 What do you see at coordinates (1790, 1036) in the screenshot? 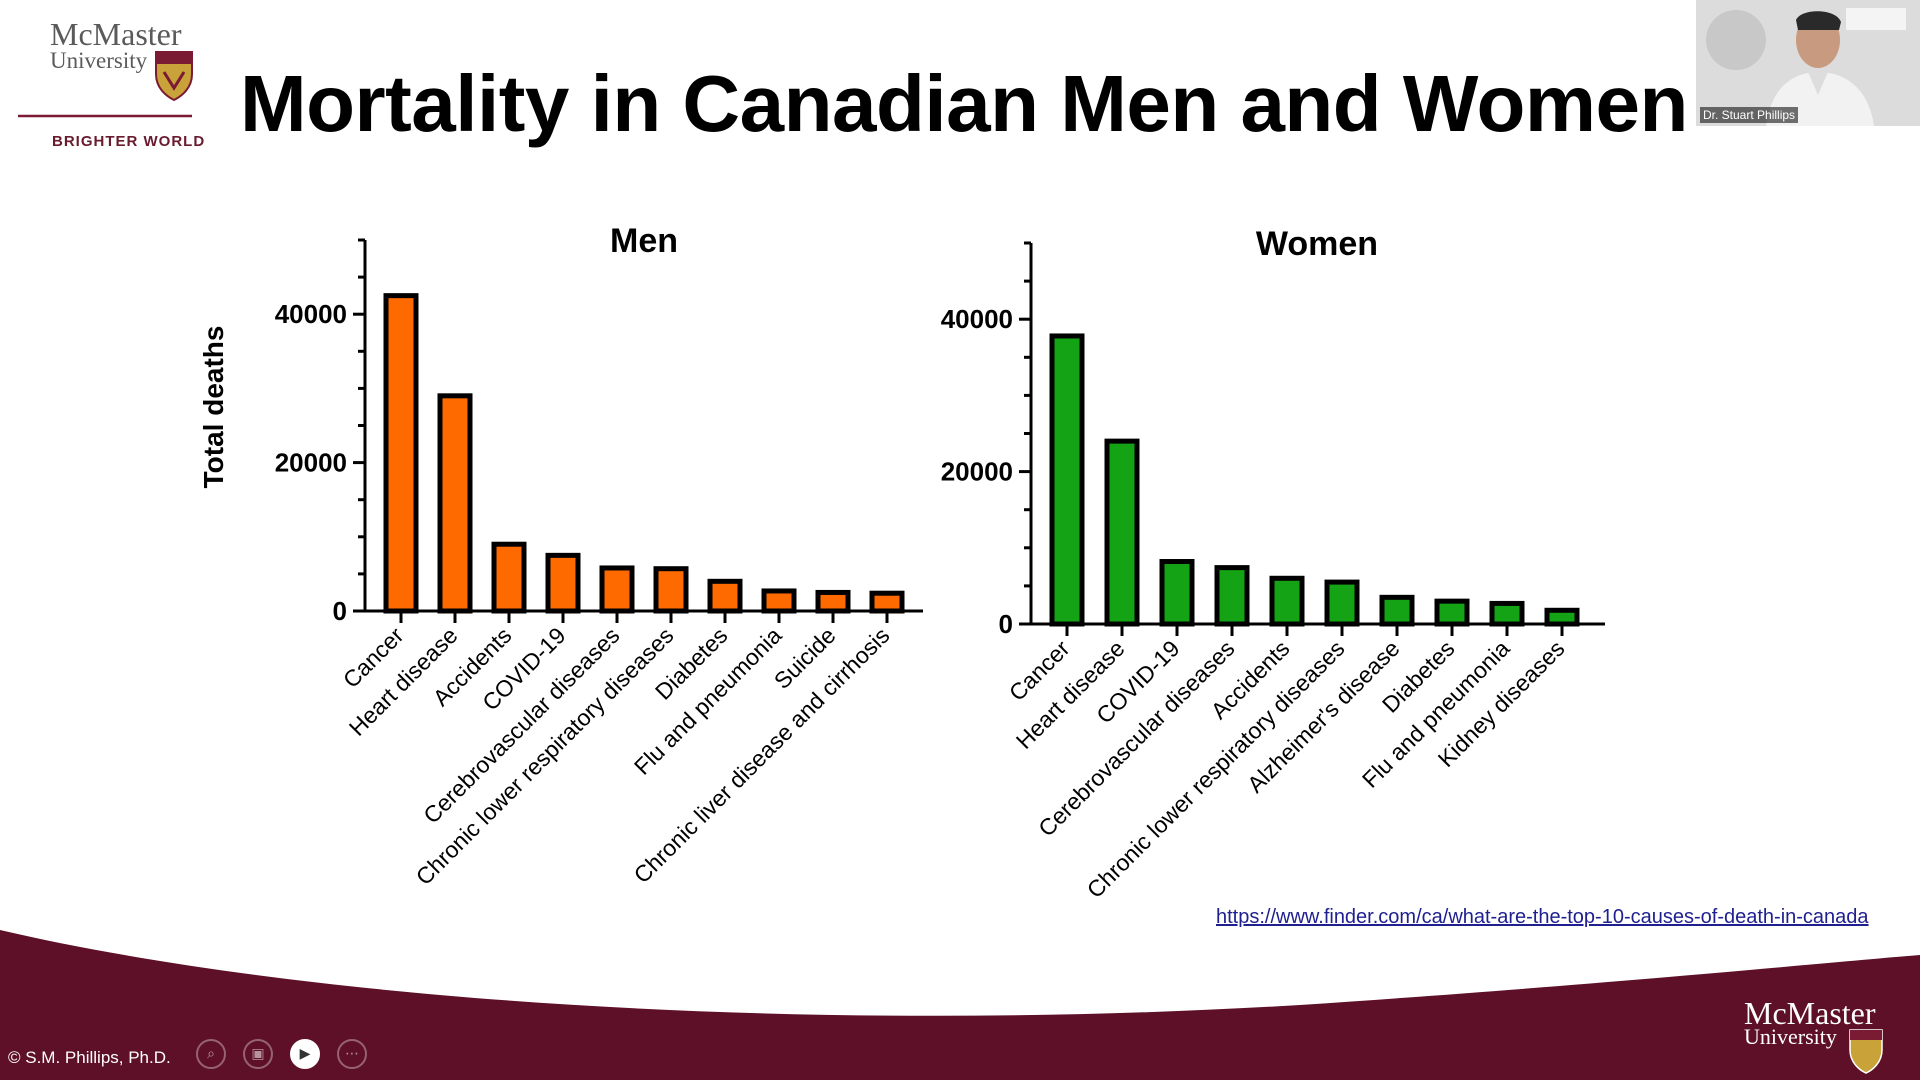
I see `logo-bottom-line2: University` at bounding box center [1790, 1036].